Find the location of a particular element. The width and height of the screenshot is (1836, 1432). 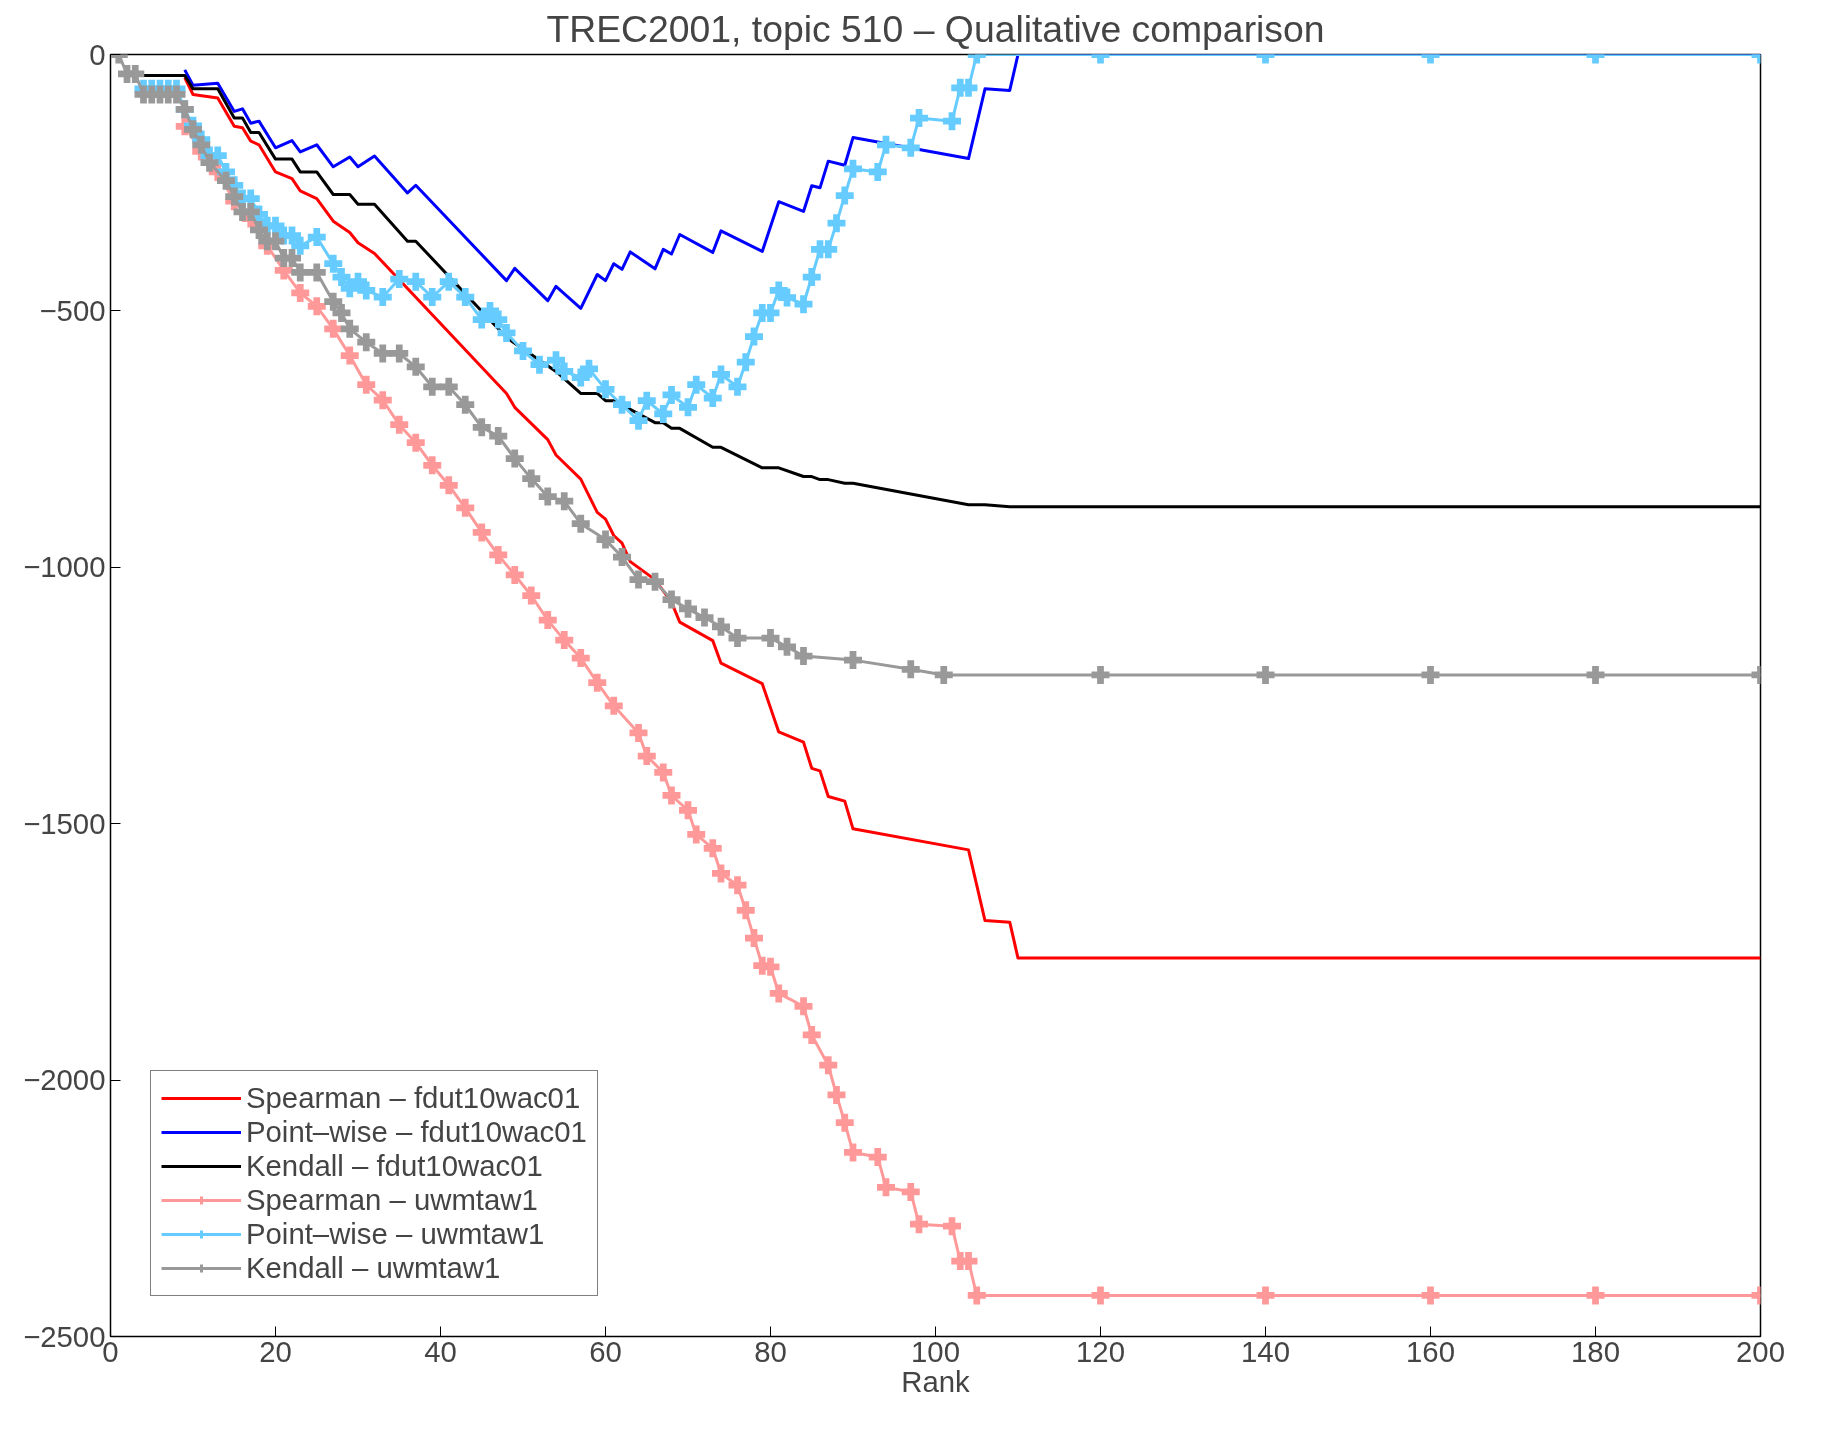

legend-label: Kendall – fdut10wac01 is located at coordinates (394, 1166).